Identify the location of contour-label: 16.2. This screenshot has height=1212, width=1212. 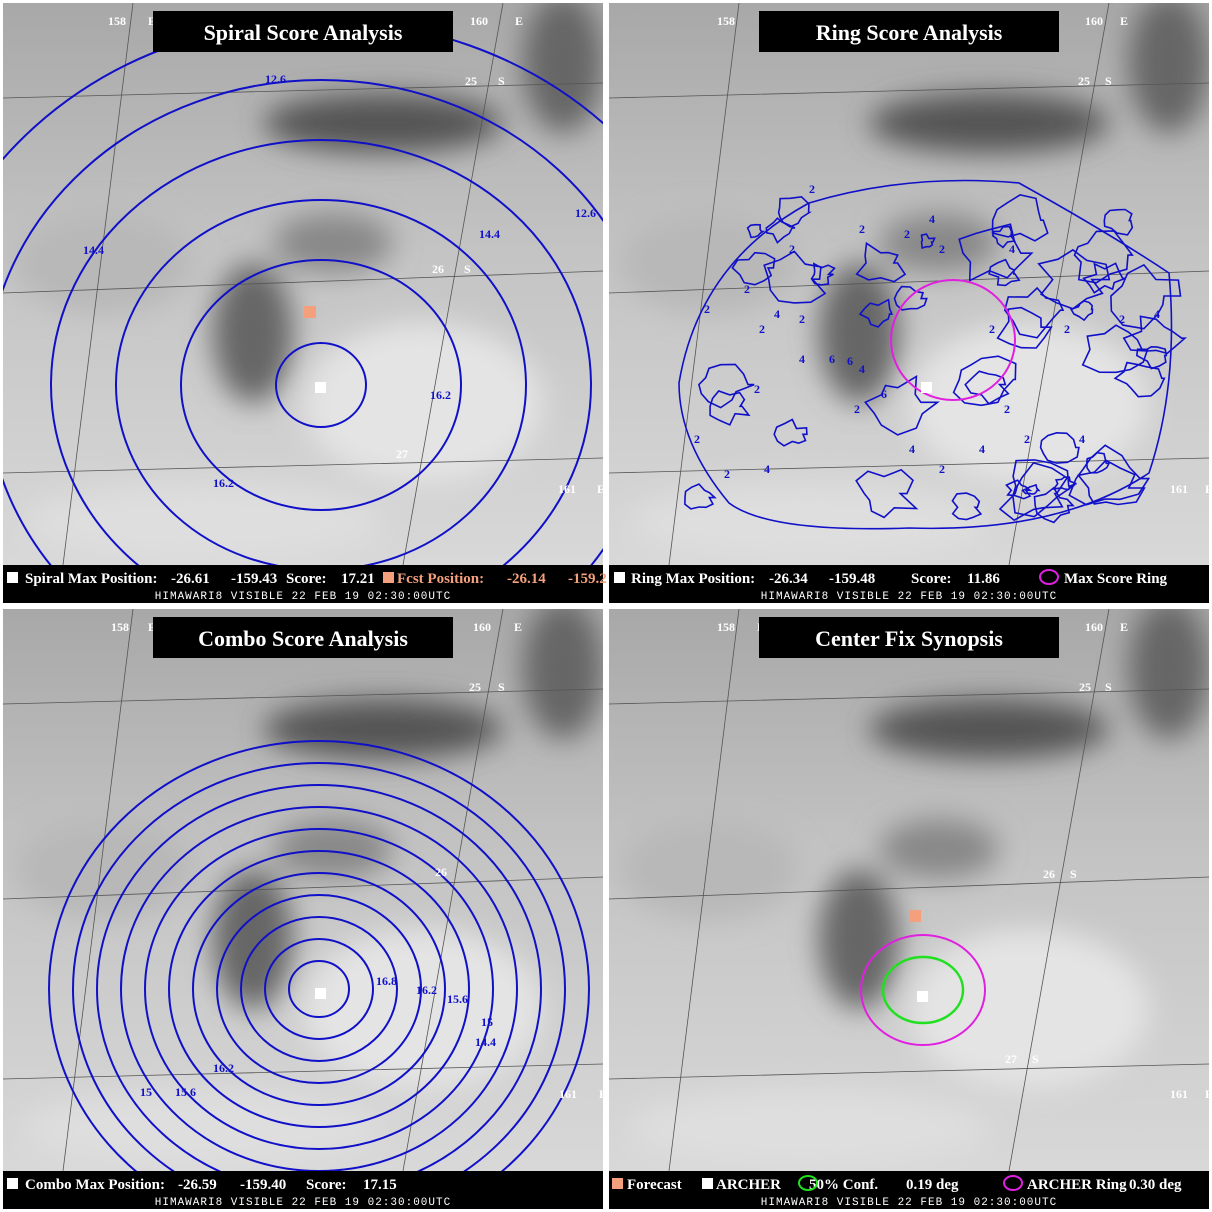
(440, 395).